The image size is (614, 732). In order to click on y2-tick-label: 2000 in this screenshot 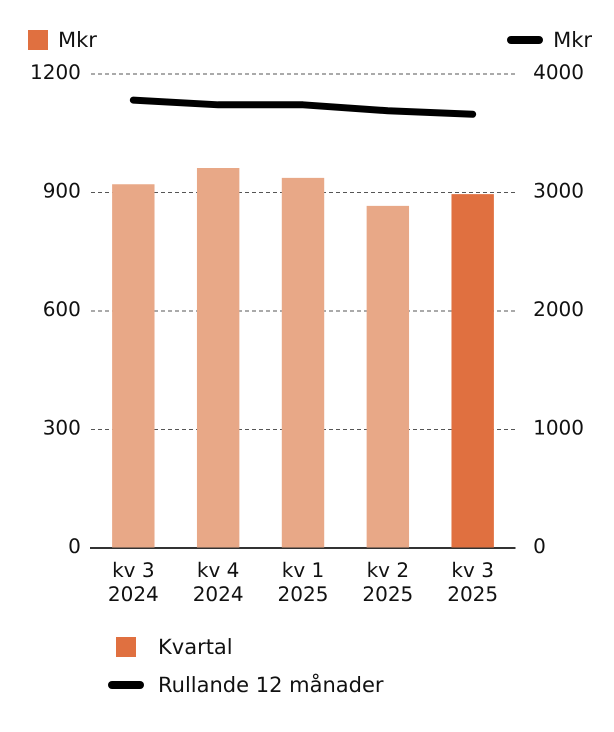, I will do `click(558, 309)`.